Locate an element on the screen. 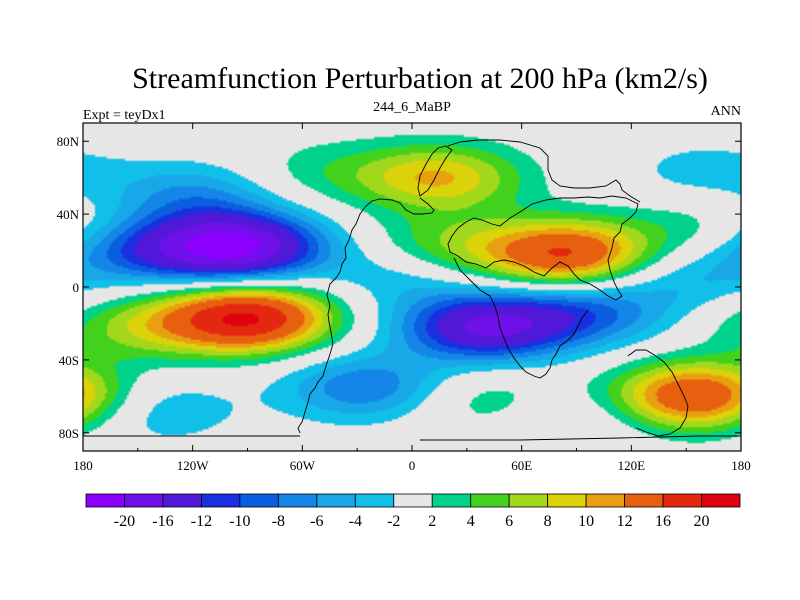 The image size is (800, 600). x-tick-label: 60E is located at coordinates (521, 465).